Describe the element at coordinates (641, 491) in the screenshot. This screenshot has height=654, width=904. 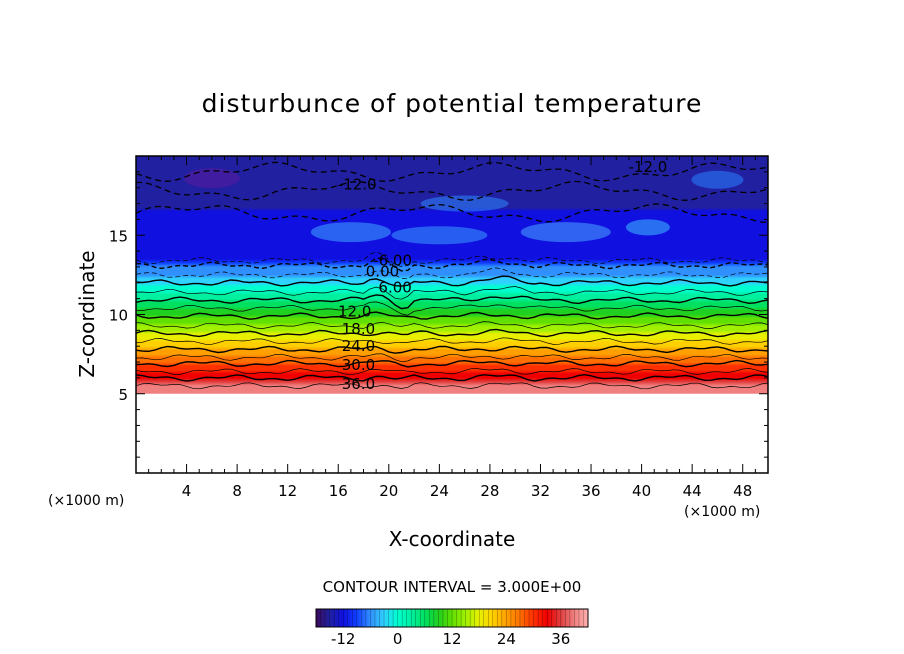
I see `x-tick-label: 40` at that location.